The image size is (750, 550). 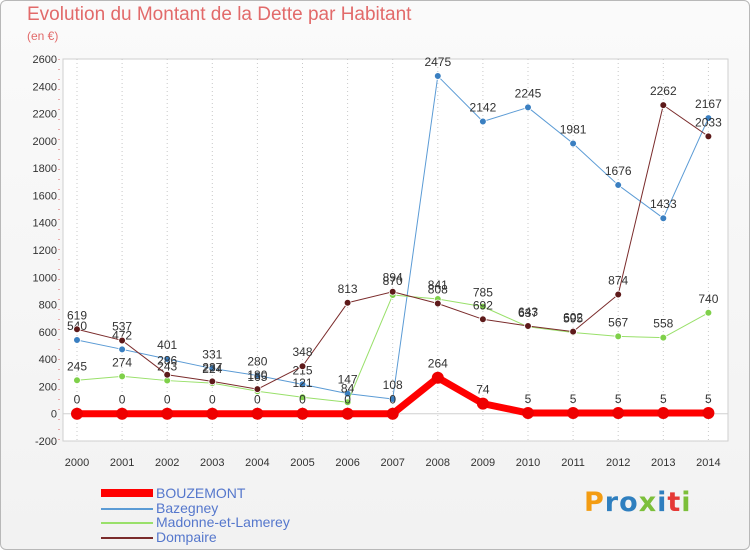 What do you see at coordinates (438, 463) in the screenshot?
I see `x-tick-label: 2008` at bounding box center [438, 463].